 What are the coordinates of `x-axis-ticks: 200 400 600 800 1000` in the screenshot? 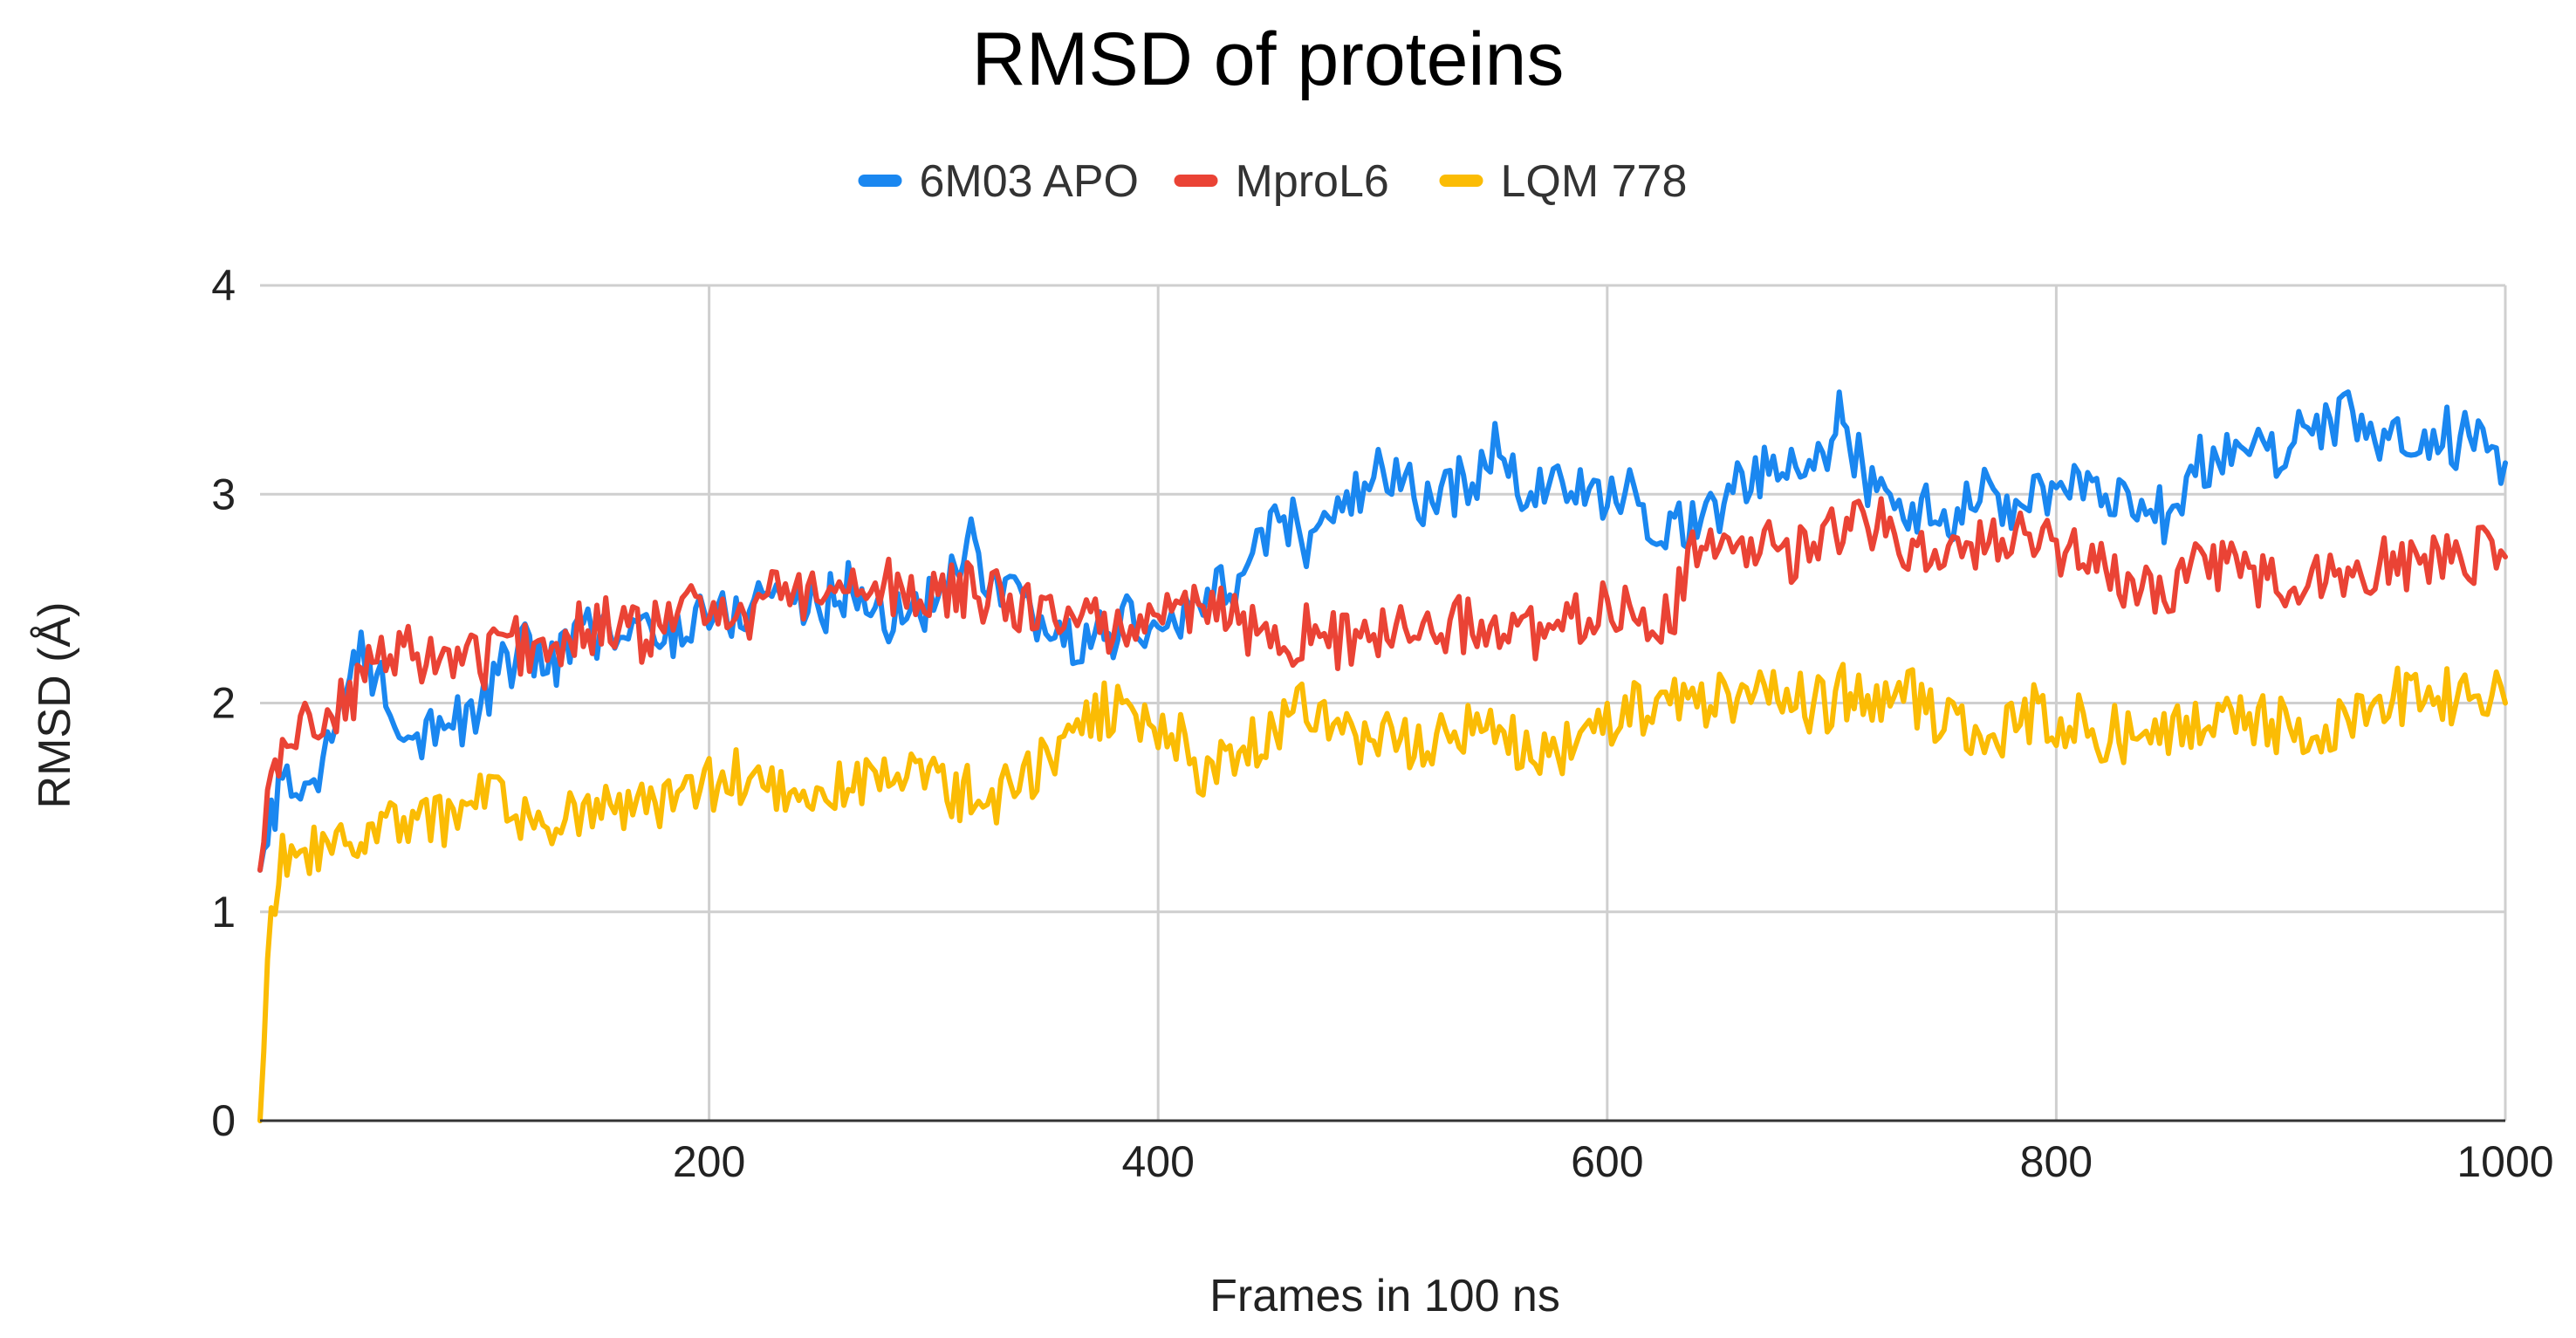 It's located at (1613, 1161).